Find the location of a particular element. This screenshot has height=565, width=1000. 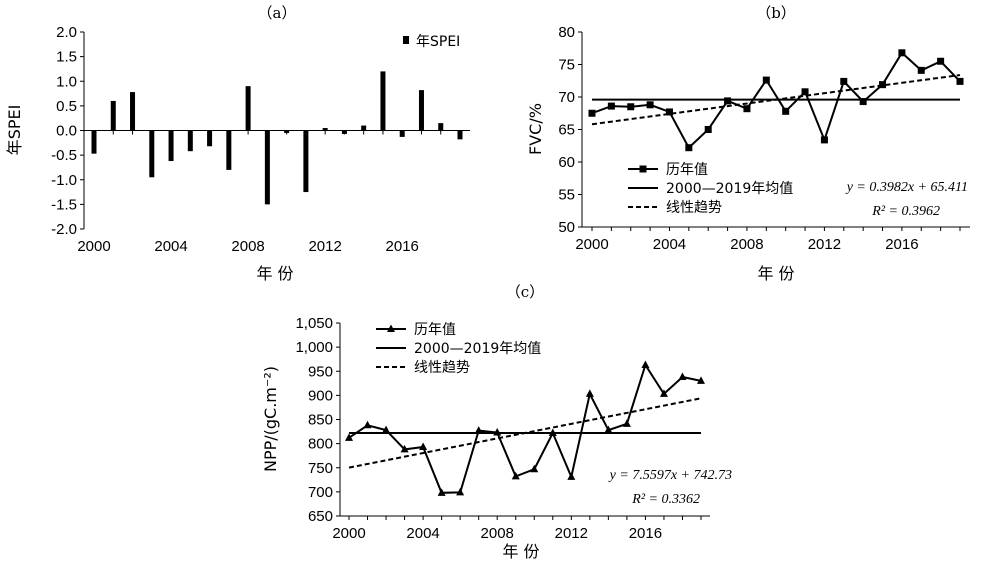

point-2003 is located at coordinates (404, 448).